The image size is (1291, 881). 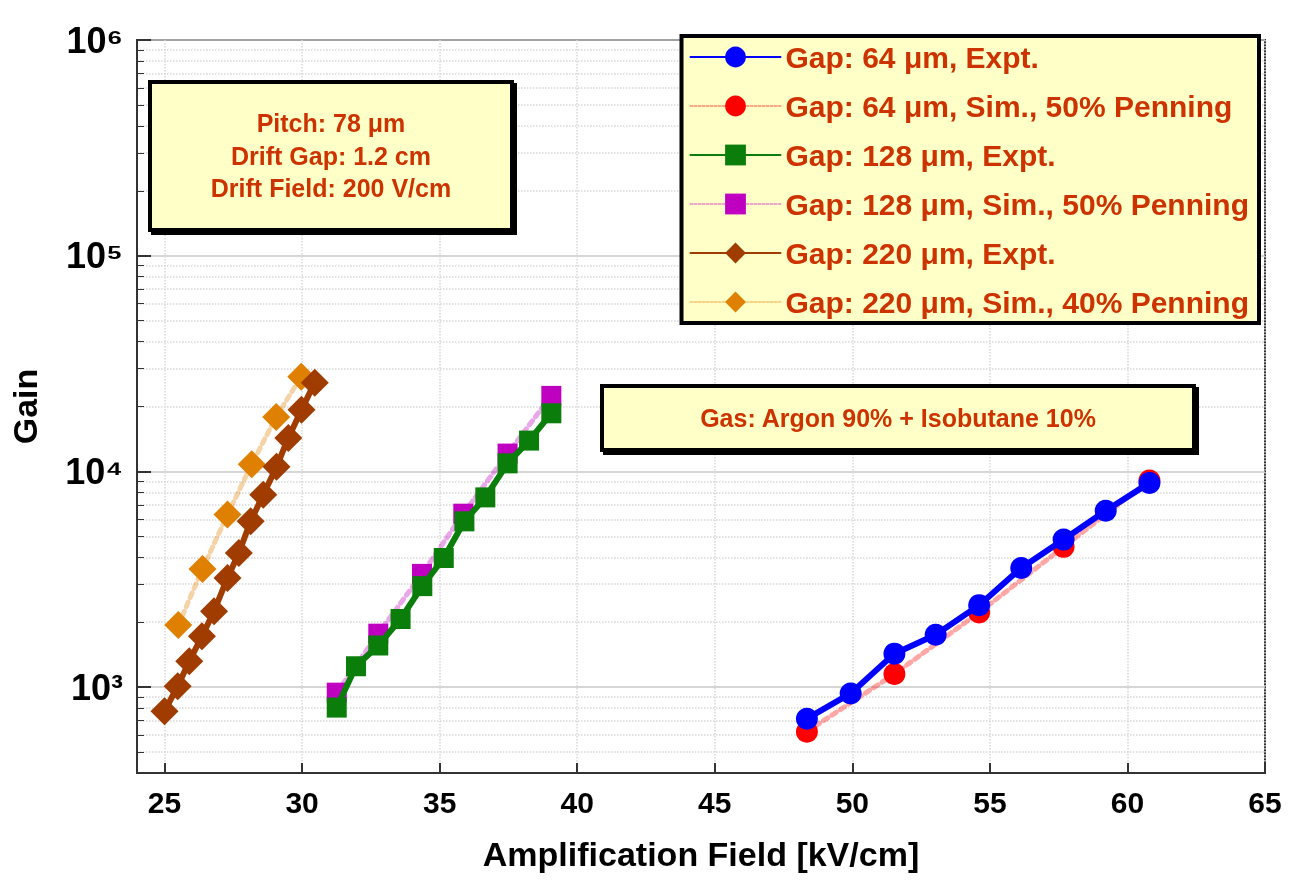 I want to click on x-axis-title: Amplification Field [kV/cm], so click(x=701, y=854).